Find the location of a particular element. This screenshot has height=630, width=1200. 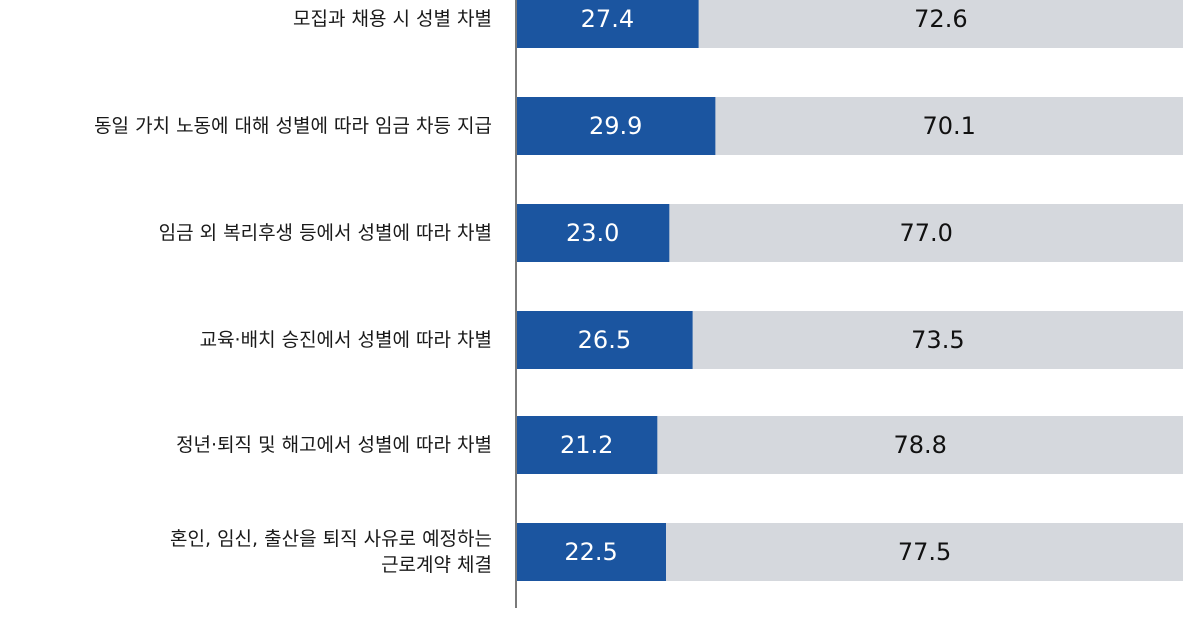

data-label: 77.5 is located at coordinates (924, 552).